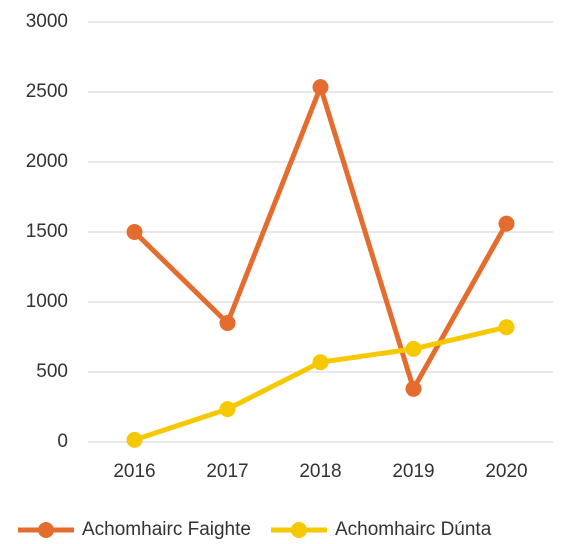  I want to click on x-tick-label: 2019, so click(413, 471).